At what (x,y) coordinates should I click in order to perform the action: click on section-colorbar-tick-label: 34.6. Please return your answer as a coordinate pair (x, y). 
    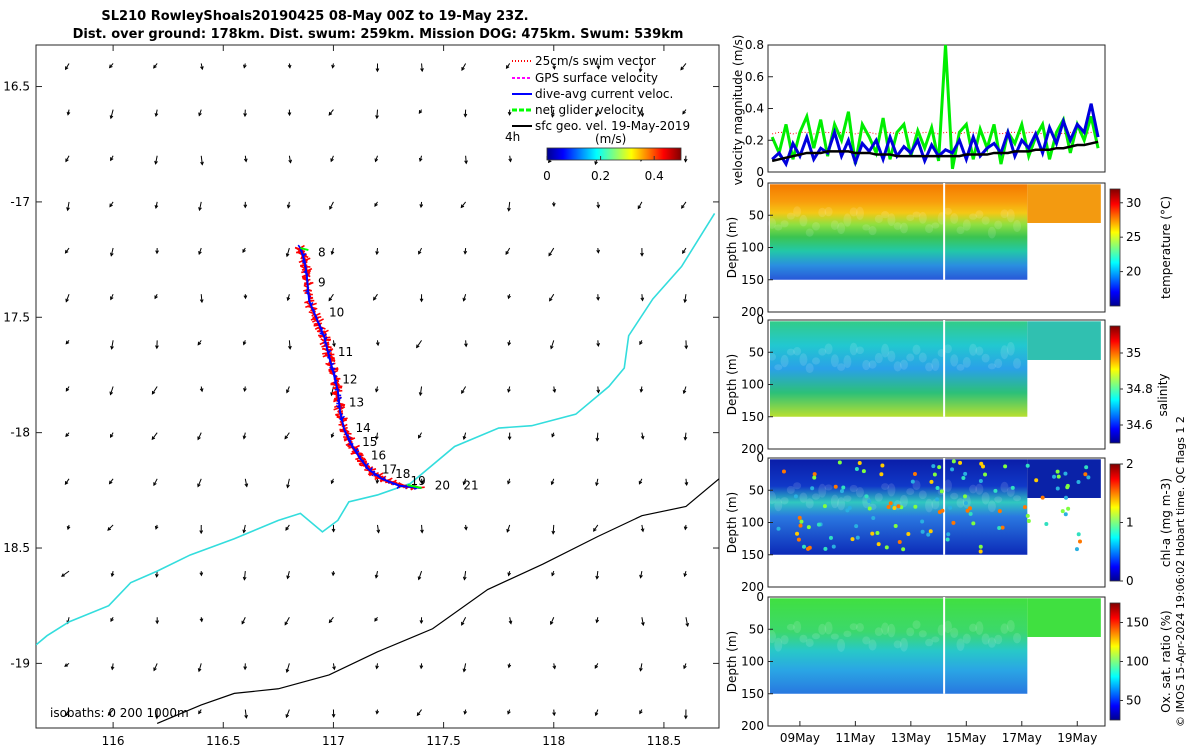
    Looking at the image, I should click on (1139, 425).